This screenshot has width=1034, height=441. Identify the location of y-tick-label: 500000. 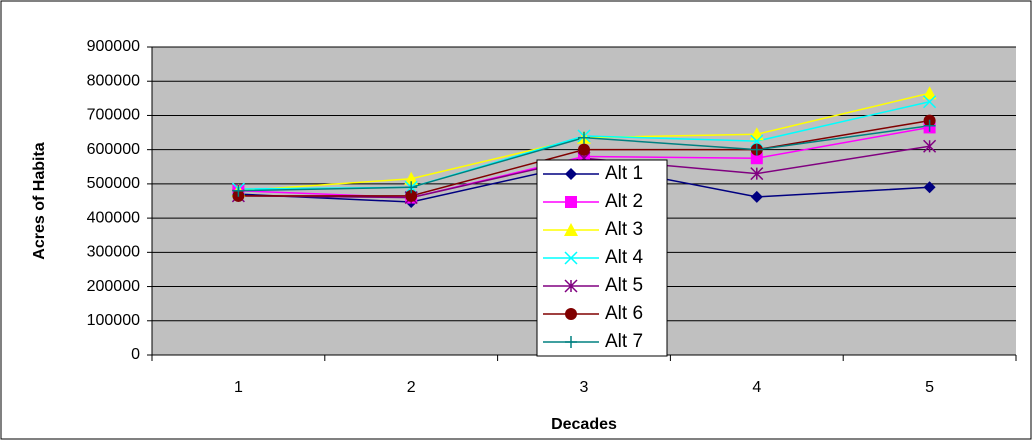
(113, 183).